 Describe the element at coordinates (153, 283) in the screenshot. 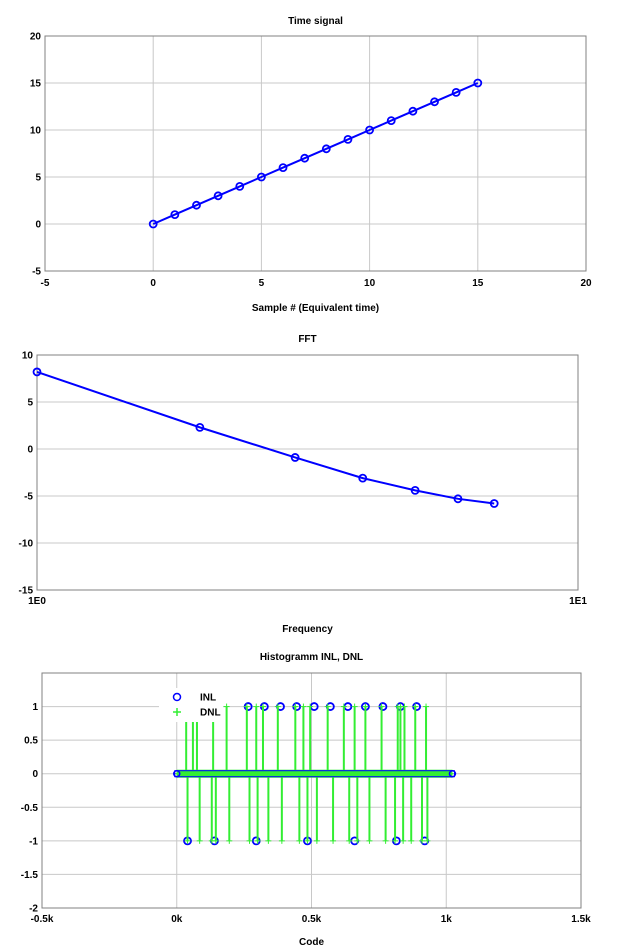

I see `time-x-tick-label: 0` at that location.